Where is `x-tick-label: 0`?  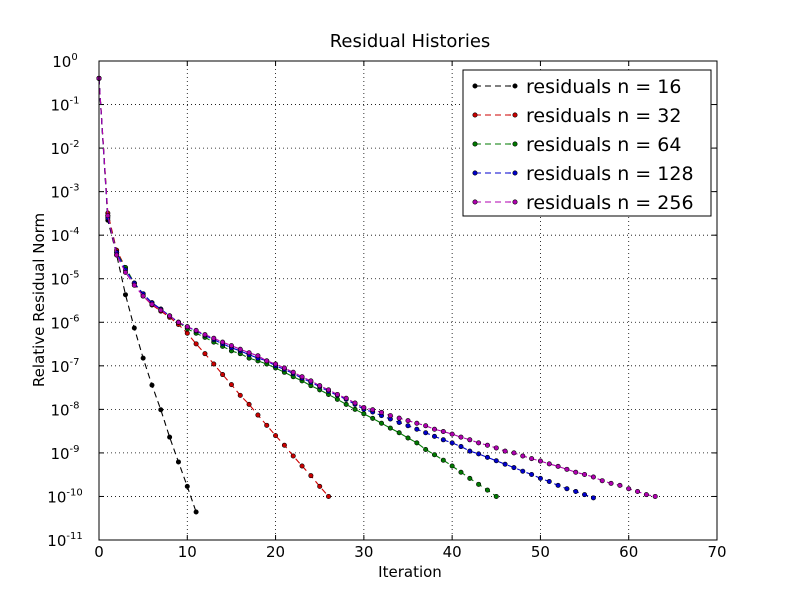 x-tick-label: 0 is located at coordinates (99, 552).